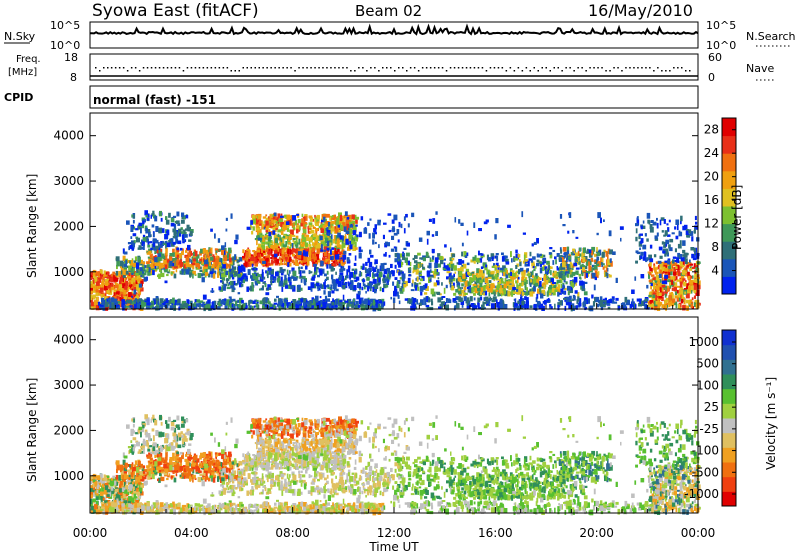  Describe the element at coordinates (175, 11) in the screenshot. I see `station-title: Syowa East (fitACF)` at that location.